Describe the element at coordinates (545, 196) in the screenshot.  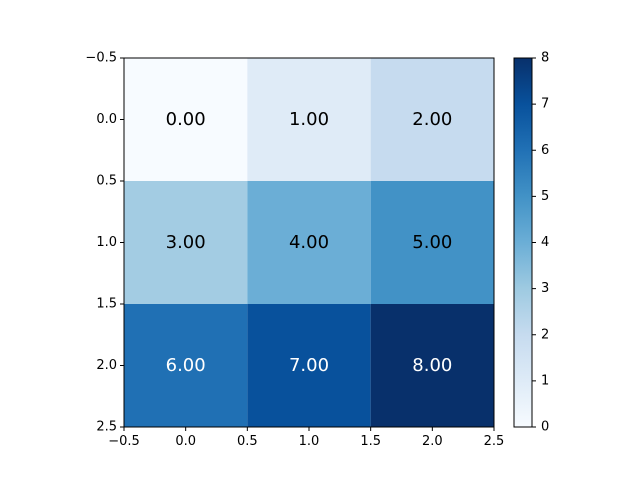
I see `colorbar-tick-label: 5` at that location.